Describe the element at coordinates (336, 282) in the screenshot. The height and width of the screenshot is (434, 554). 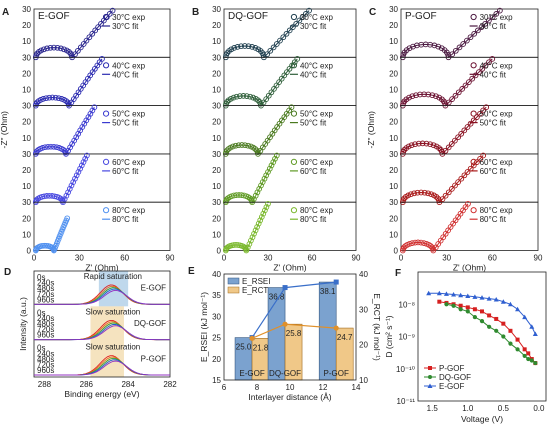
I see `rsei-point` at that location.